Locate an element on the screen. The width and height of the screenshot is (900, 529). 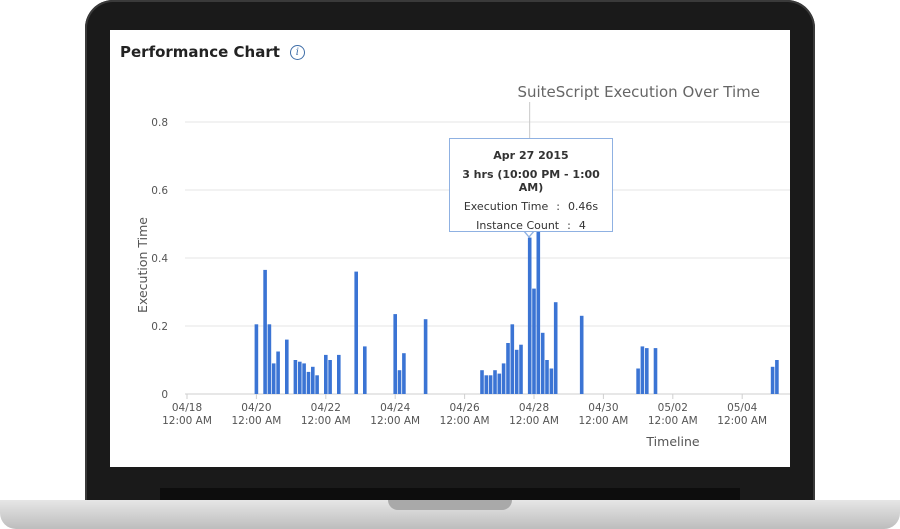
y-tick-label: 0.8 is located at coordinates (159, 123).